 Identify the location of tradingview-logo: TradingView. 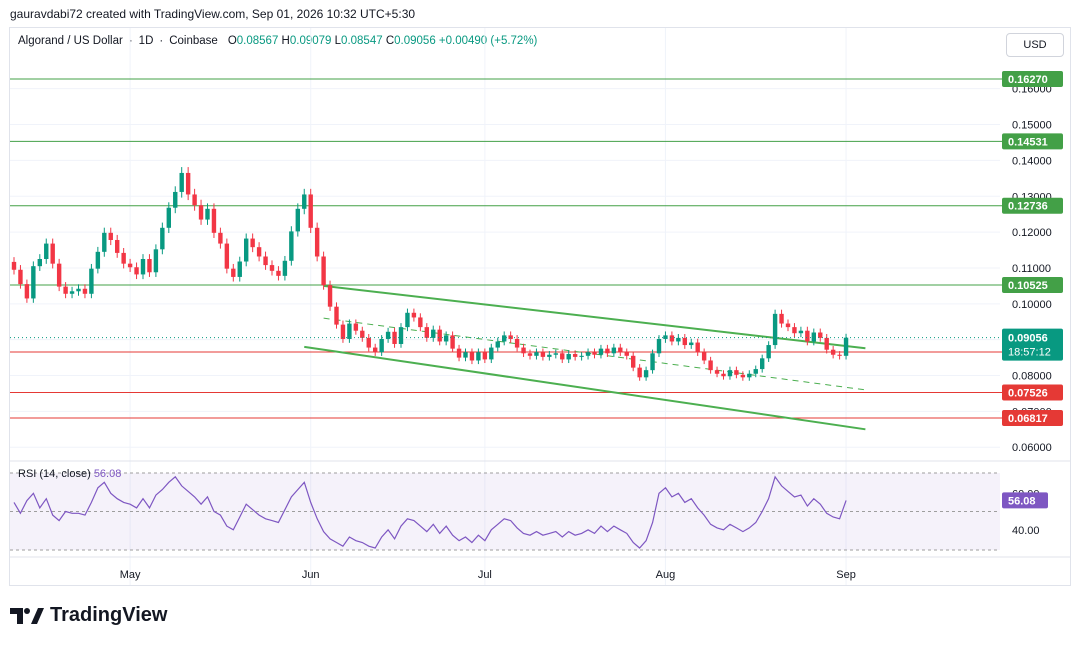
(88, 615).